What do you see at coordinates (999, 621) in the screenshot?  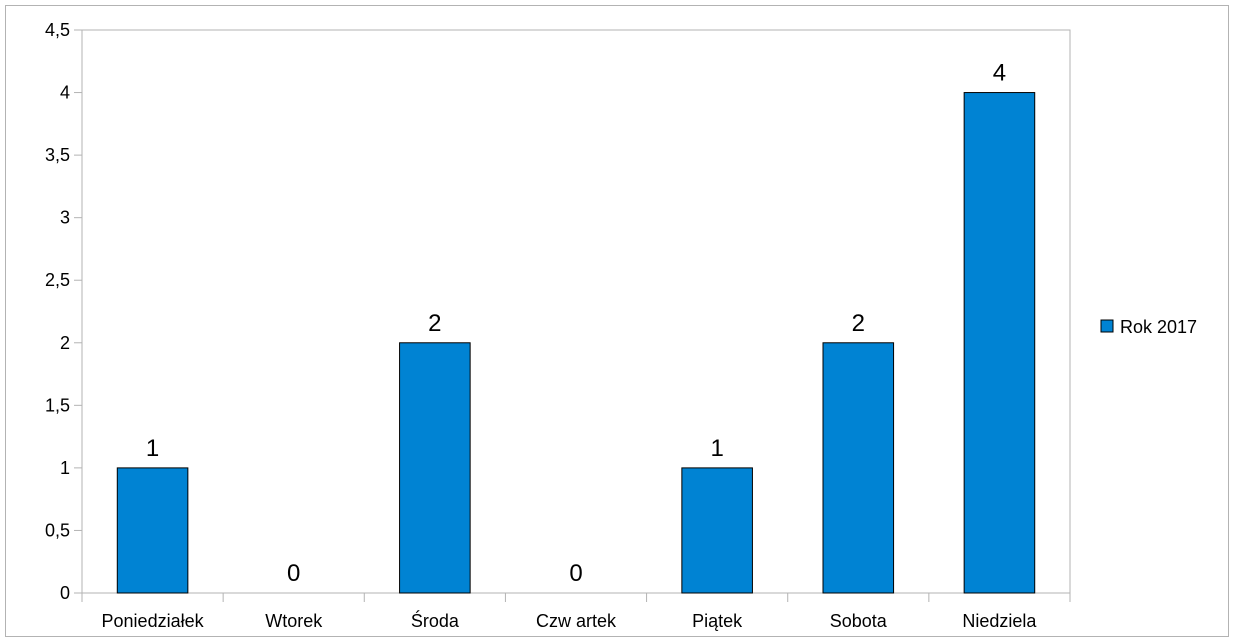 I see `x-category-label: Niedziela` at bounding box center [999, 621].